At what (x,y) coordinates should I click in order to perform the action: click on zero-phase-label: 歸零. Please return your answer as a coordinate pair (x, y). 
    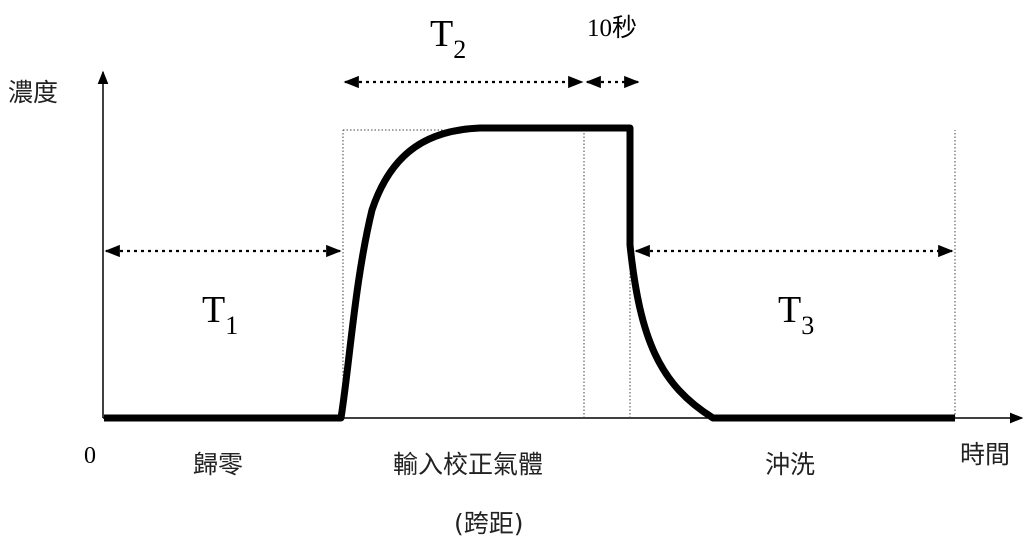
    Looking at the image, I should click on (218, 464).